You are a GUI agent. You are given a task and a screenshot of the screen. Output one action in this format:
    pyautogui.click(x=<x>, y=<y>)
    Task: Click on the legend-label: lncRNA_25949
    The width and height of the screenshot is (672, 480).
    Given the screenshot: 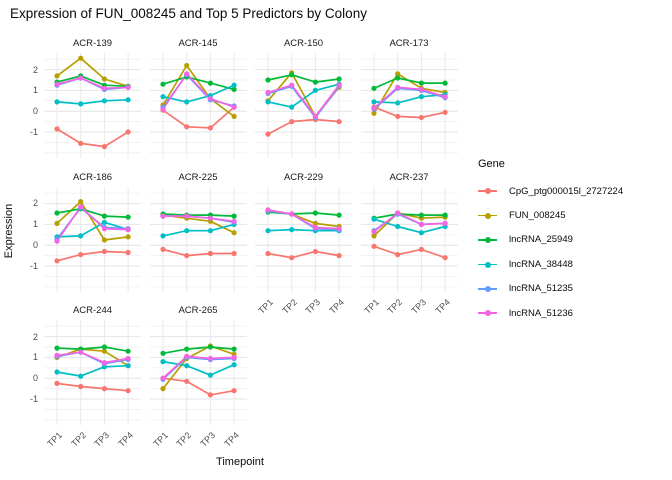 What is the action you would take?
    pyautogui.click(x=541, y=240)
    